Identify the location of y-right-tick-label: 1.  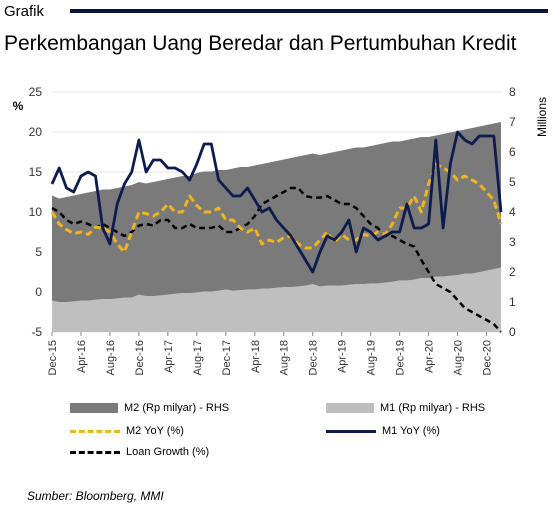
(512, 302).